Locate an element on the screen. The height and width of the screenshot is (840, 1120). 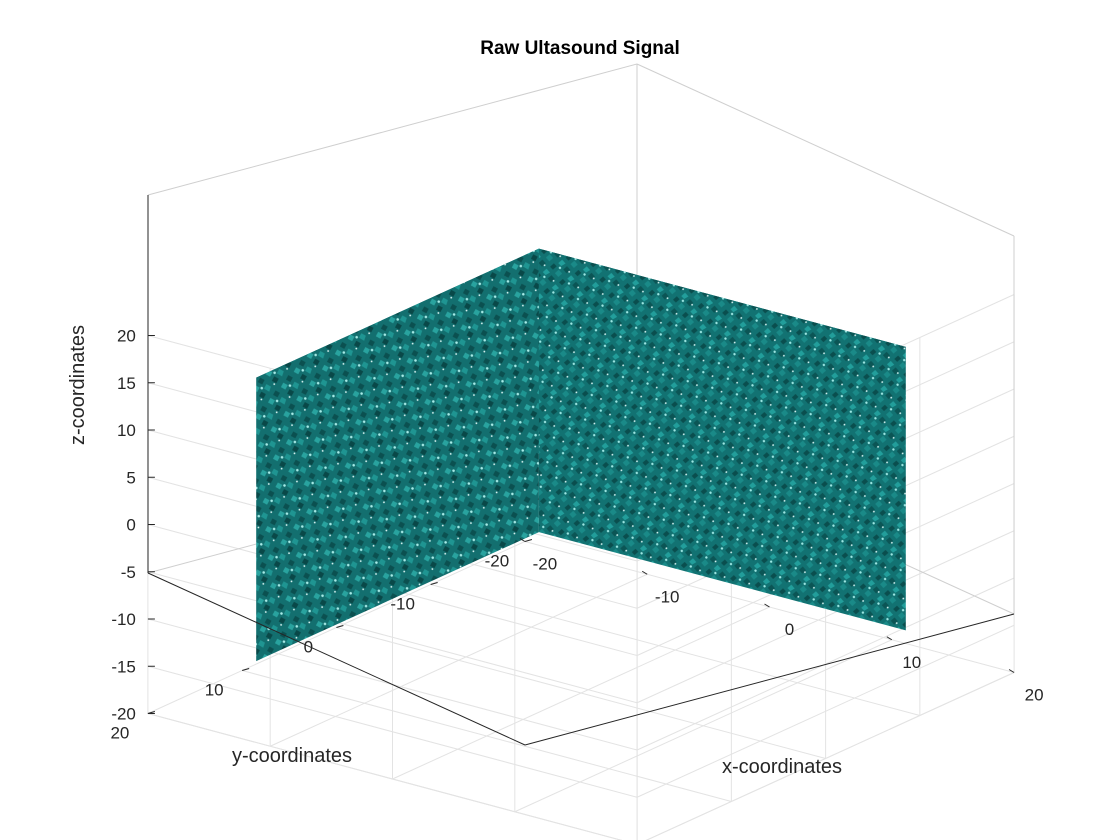
z-tick-label: 0 is located at coordinates (130, 525).